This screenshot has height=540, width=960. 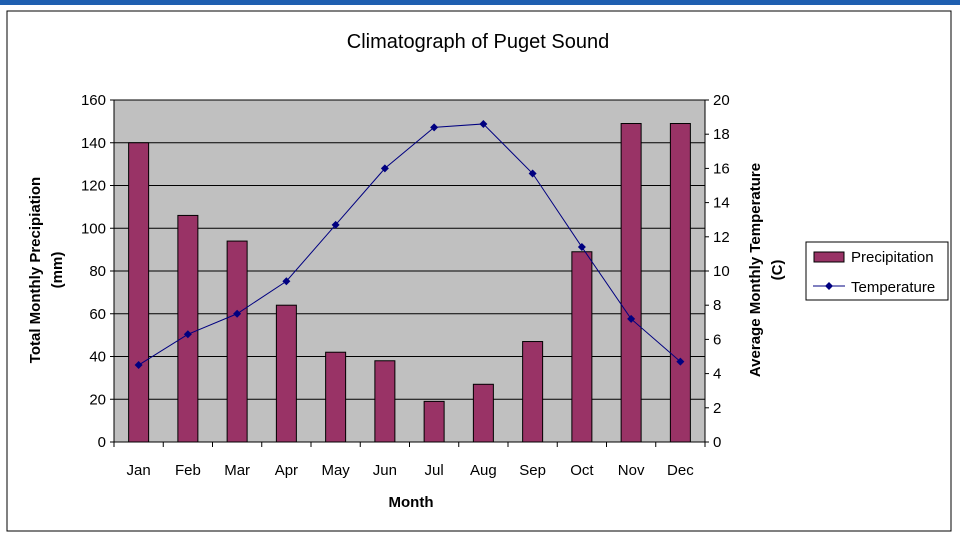 I want to click on y2-tick-label: 10, so click(x=721, y=271).